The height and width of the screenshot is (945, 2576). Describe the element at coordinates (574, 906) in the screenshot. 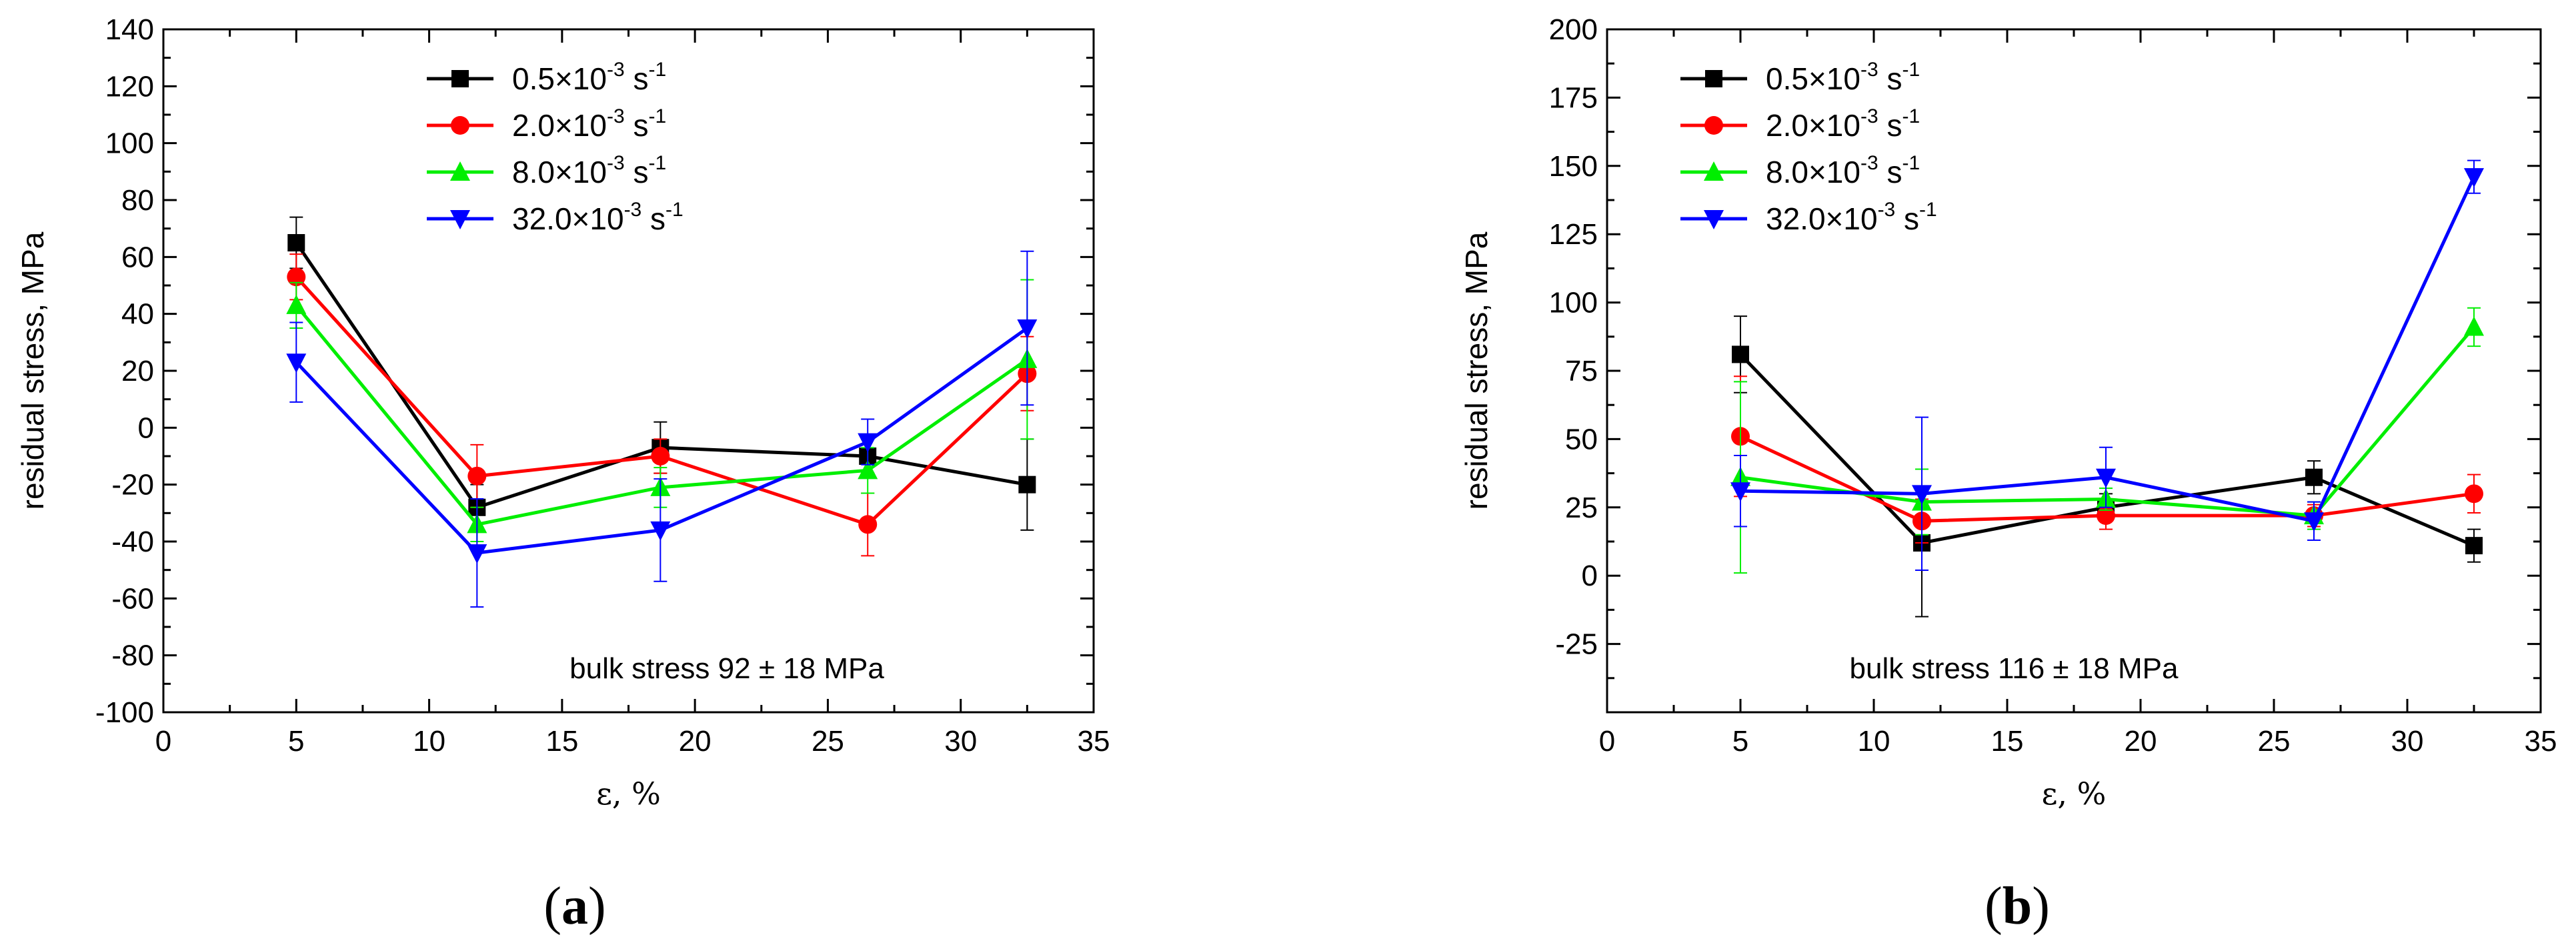

I see `chart-a-panel-label: (a)` at that location.